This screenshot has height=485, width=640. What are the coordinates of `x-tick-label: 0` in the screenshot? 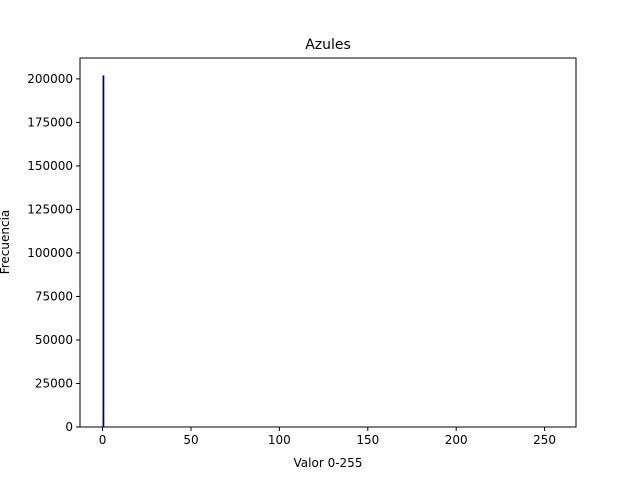 It's located at (103, 440).